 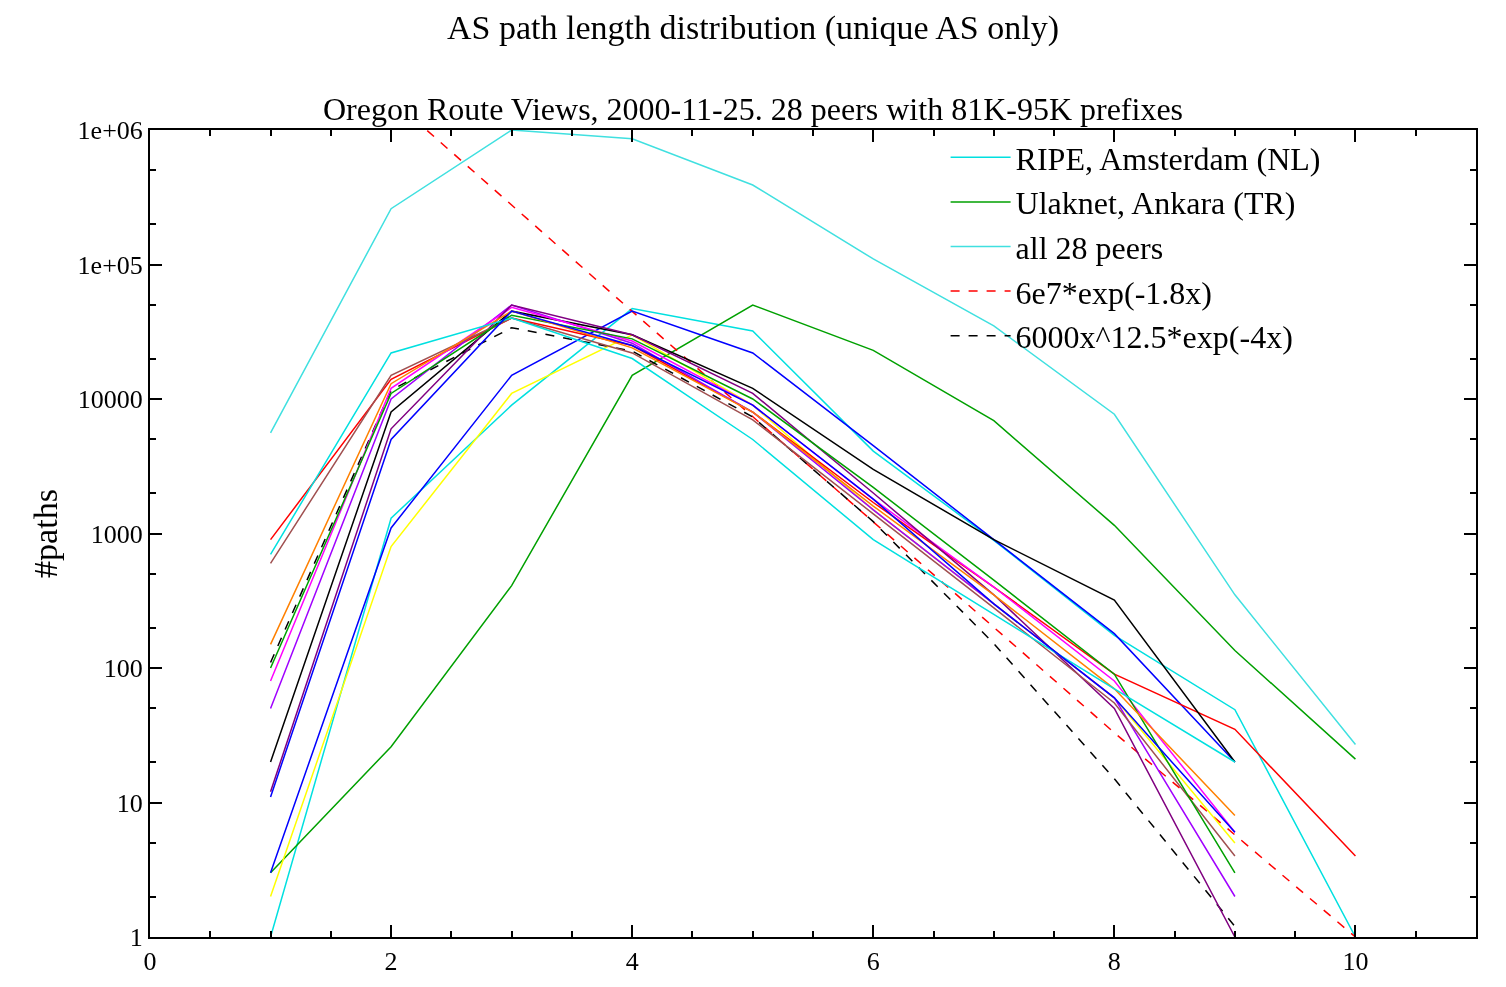 What do you see at coordinates (123, 669) in the screenshot?
I see `y-tick-label: 100` at bounding box center [123, 669].